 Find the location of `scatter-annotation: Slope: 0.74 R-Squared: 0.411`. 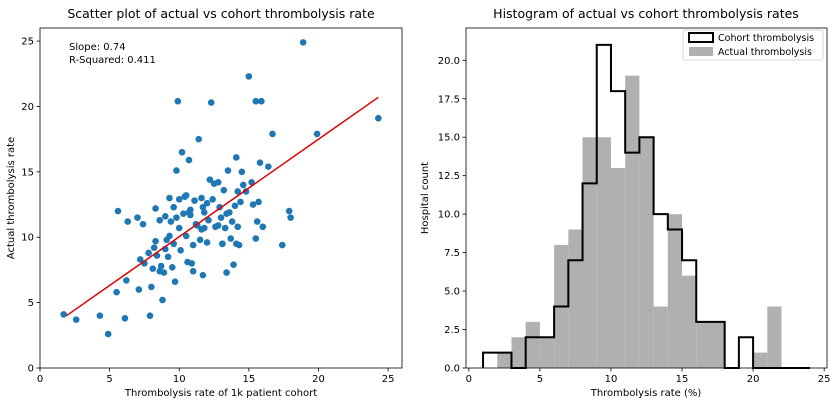

scatter-annotation: Slope: 0.74 R-Squared: 0.411 is located at coordinates (112, 54).